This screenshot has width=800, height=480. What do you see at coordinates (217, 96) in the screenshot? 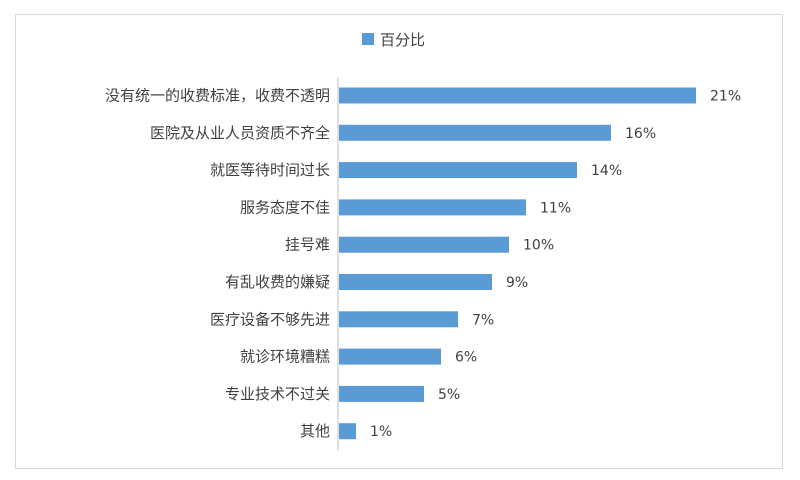
I see `category-label: 没有统一的收费标准，收费不透明` at bounding box center [217, 96].